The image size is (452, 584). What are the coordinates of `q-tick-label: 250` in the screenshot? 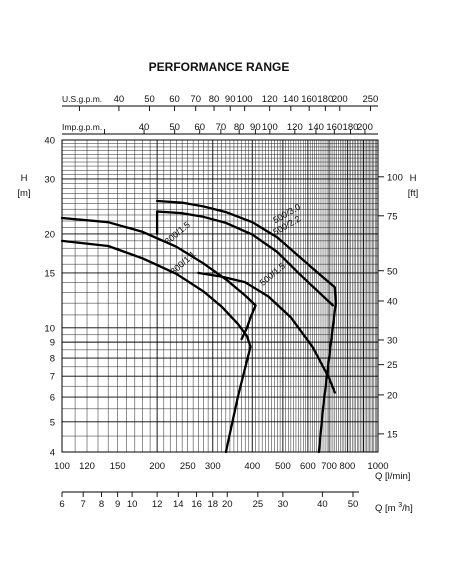 It's located at (188, 466).